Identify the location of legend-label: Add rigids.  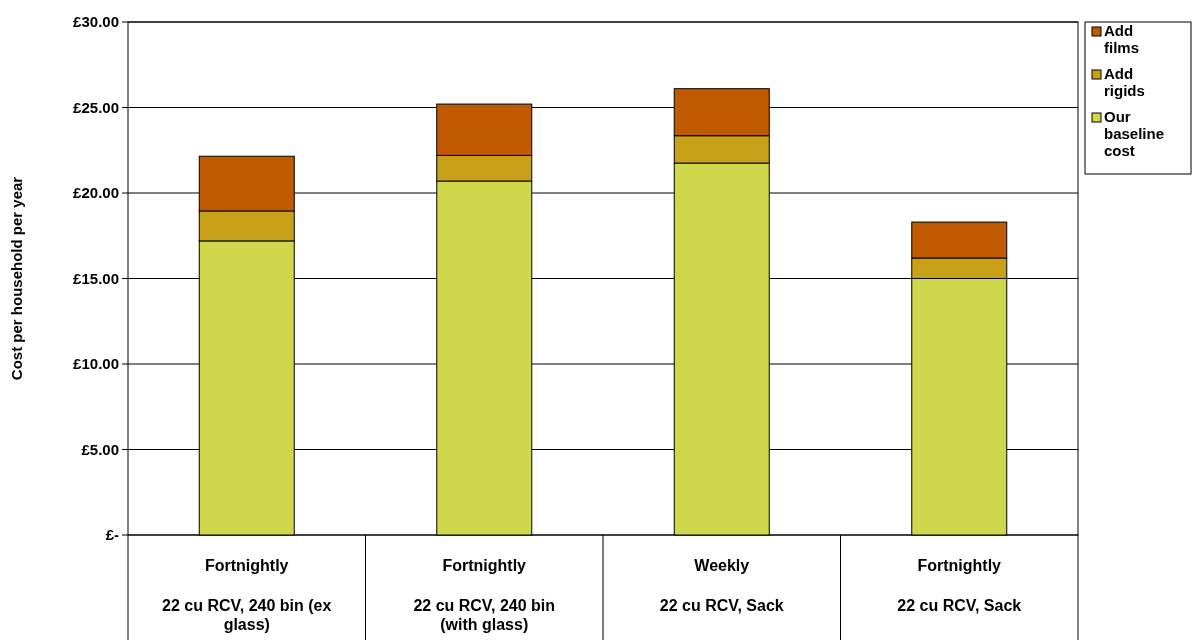
(1124, 82).